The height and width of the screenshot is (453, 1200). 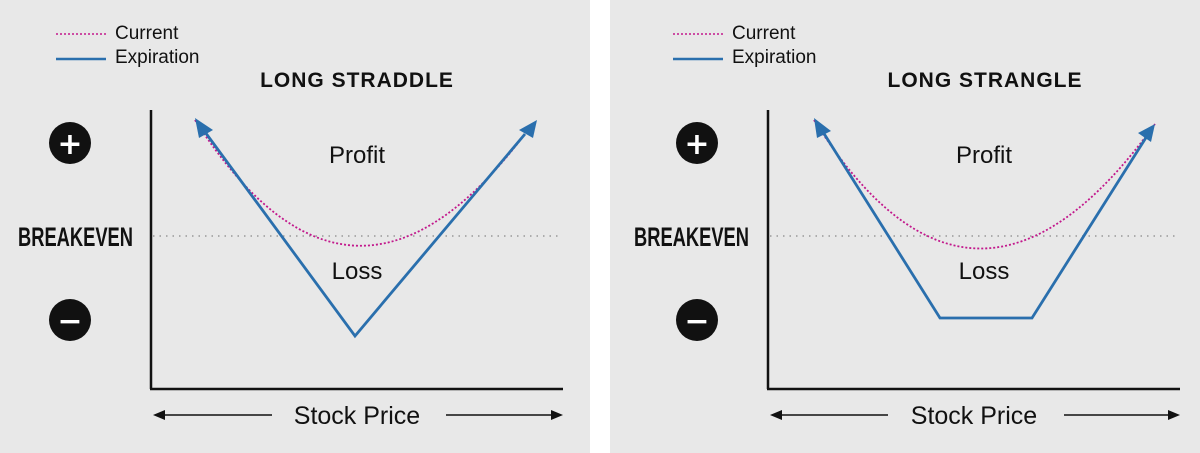 What do you see at coordinates (985, 80) in the screenshot?
I see `chart-title: LONG STRANGLE` at bounding box center [985, 80].